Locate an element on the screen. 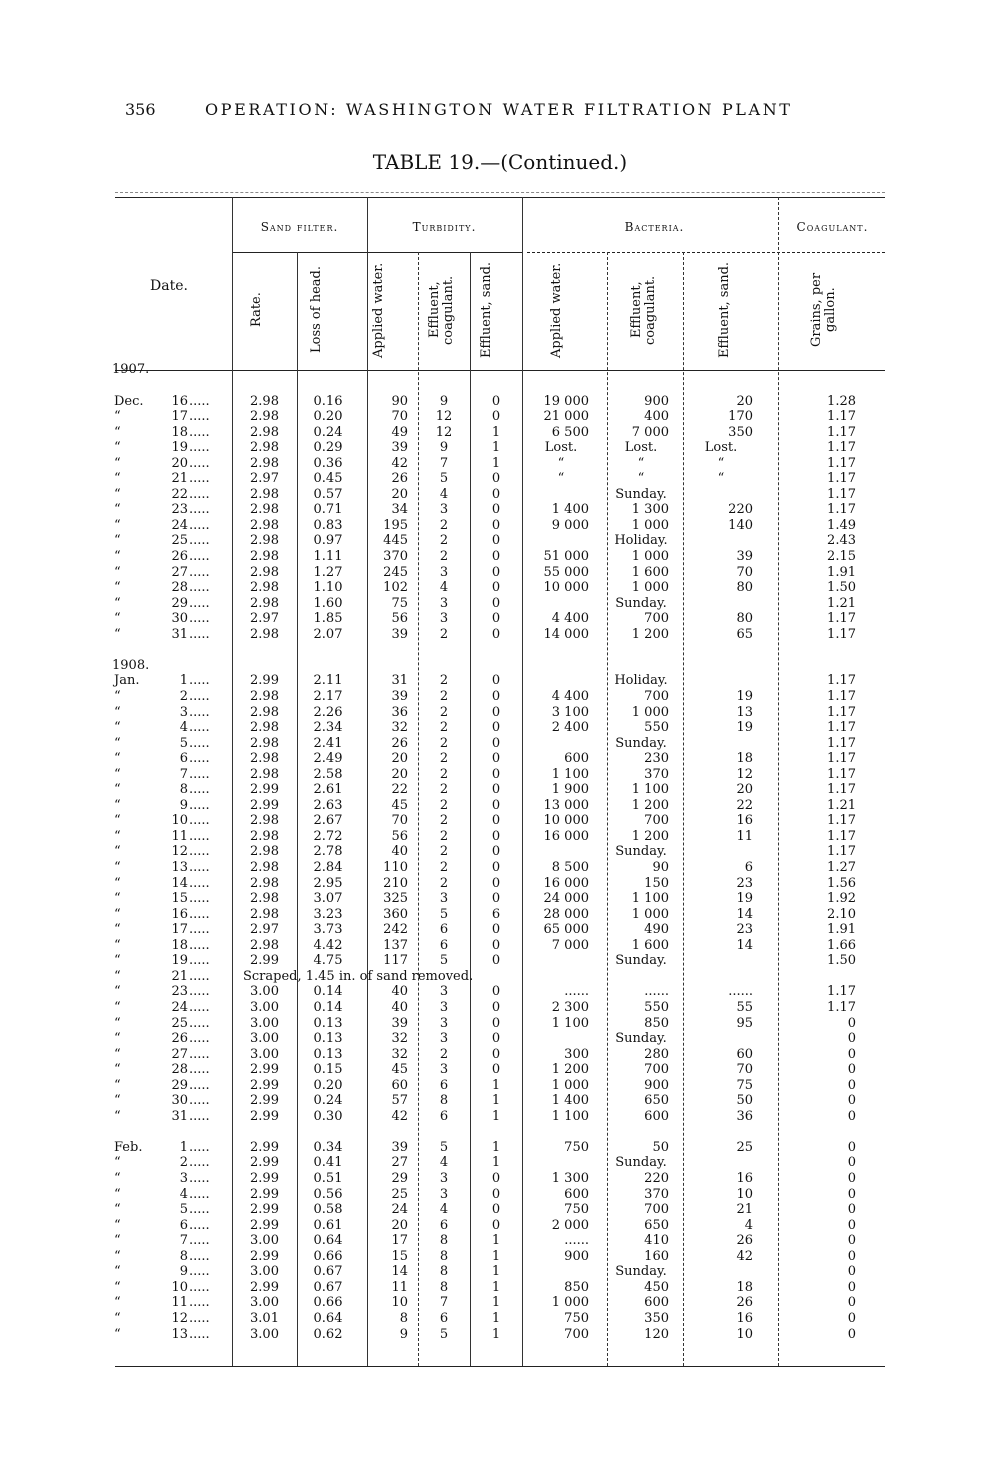 Image resolution: width=1000 pixels, height=1457 pixels. day-label: 30 is located at coordinates (179, 1101).